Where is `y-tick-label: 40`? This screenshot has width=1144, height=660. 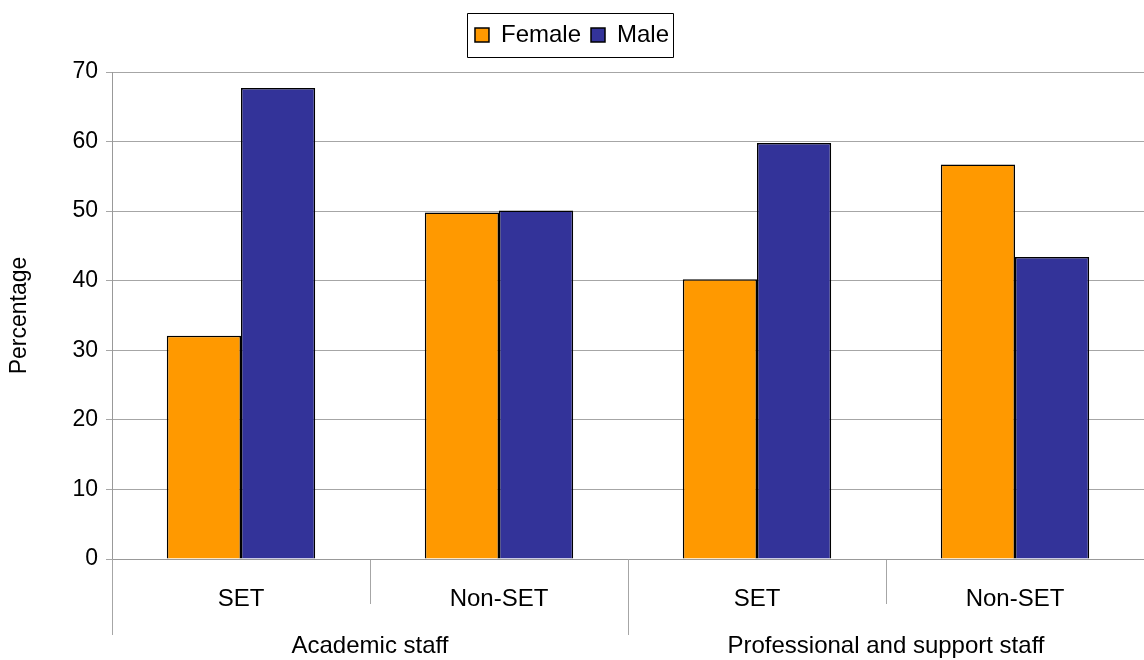
y-tick-label: 40 is located at coordinates (85, 279).